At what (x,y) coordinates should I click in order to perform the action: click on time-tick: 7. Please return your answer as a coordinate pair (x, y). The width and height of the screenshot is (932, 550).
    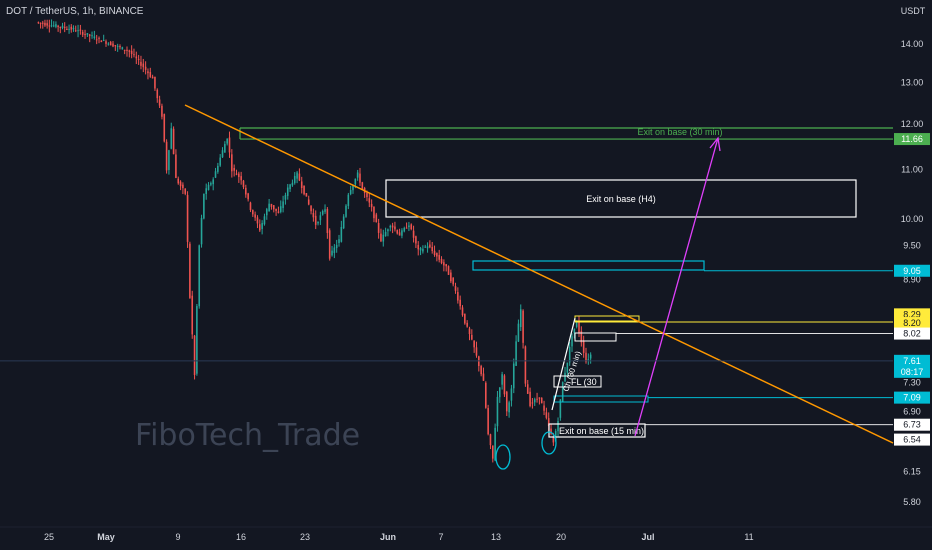
    Looking at the image, I should click on (440, 537).